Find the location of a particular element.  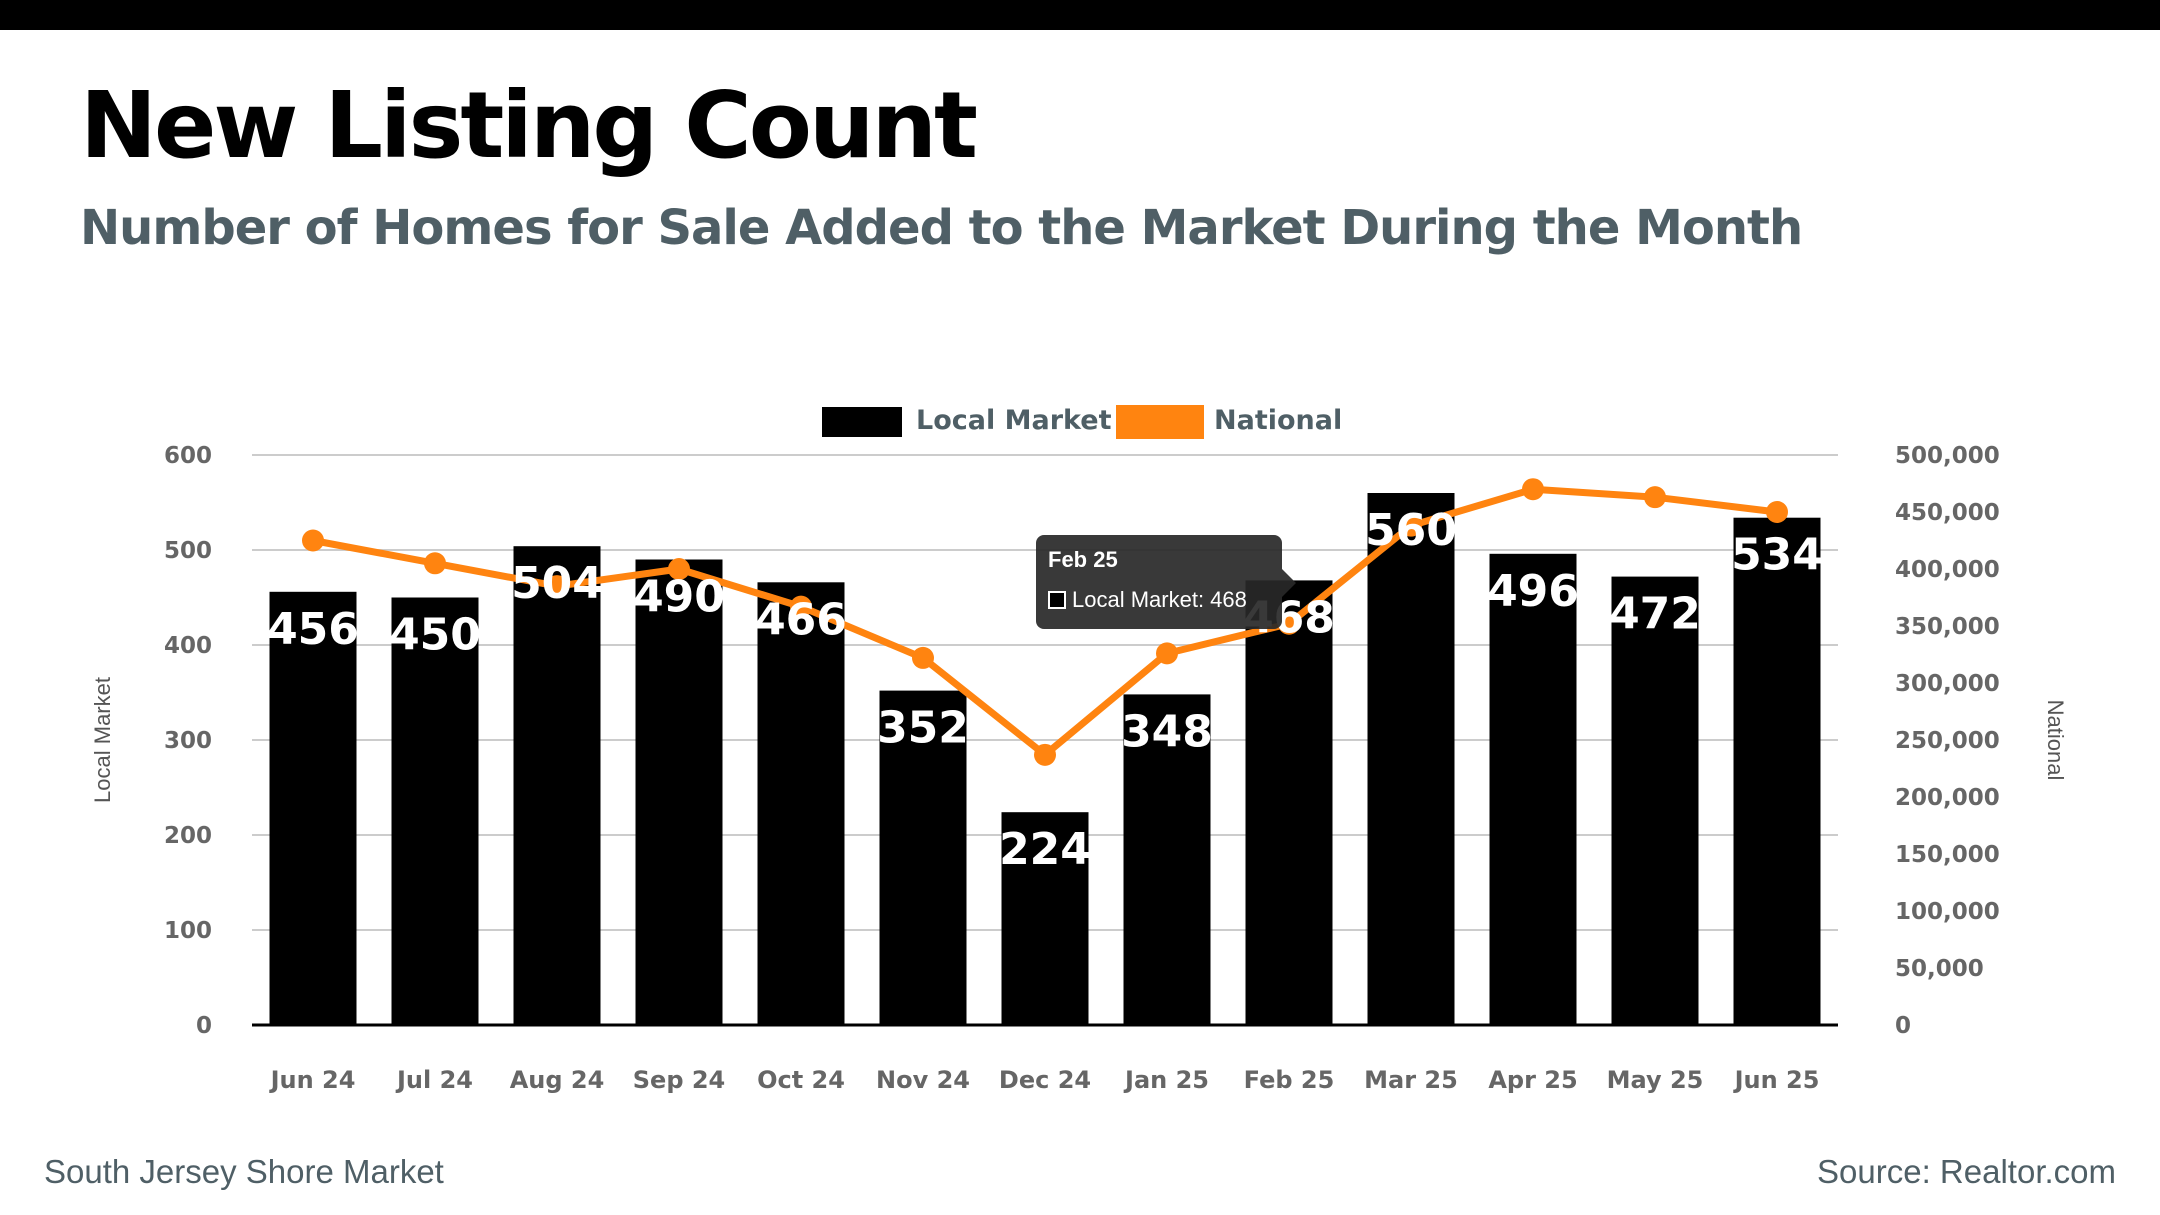

bar-value-label: 348 is located at coordinates (1167, 731).